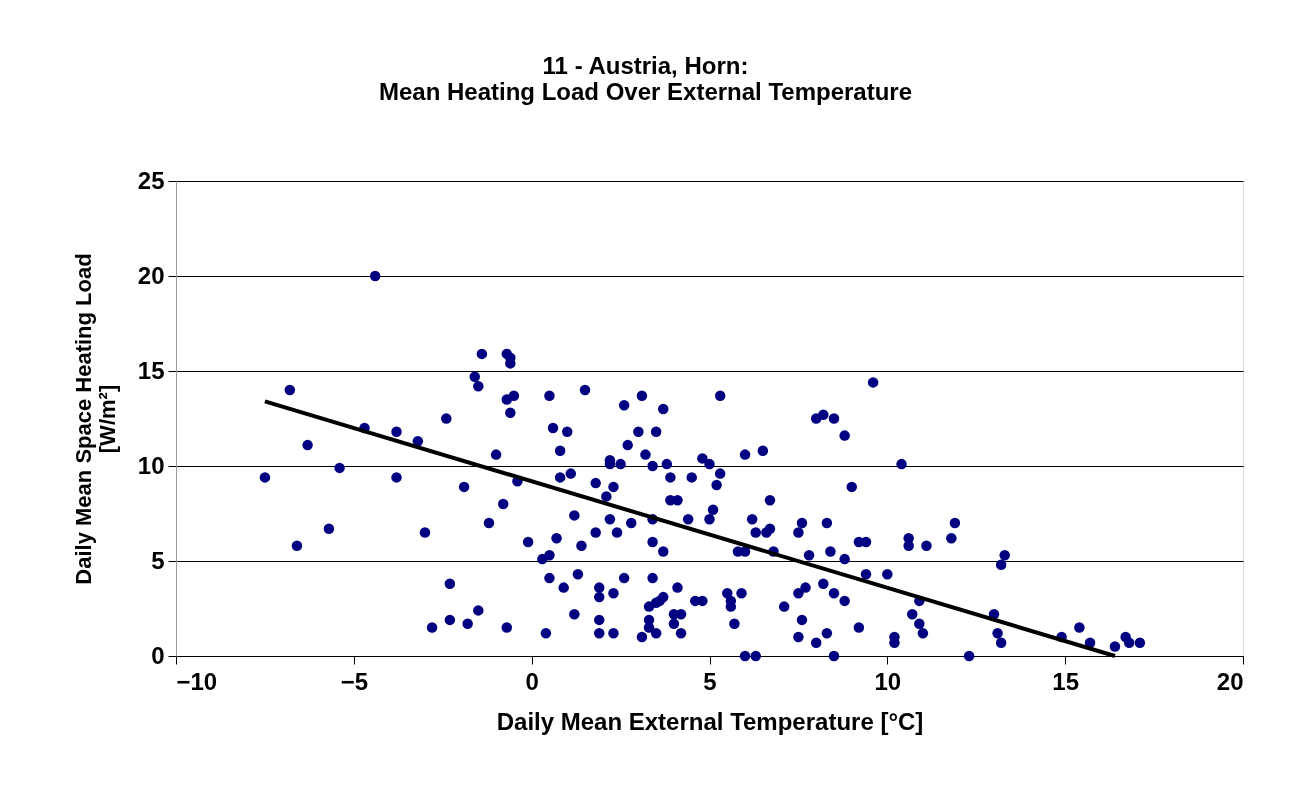  What do you see at coordinates (1230, 681) in the screenshot?
I see `x-tick-label: 20` at bounding box center [1230, 681].